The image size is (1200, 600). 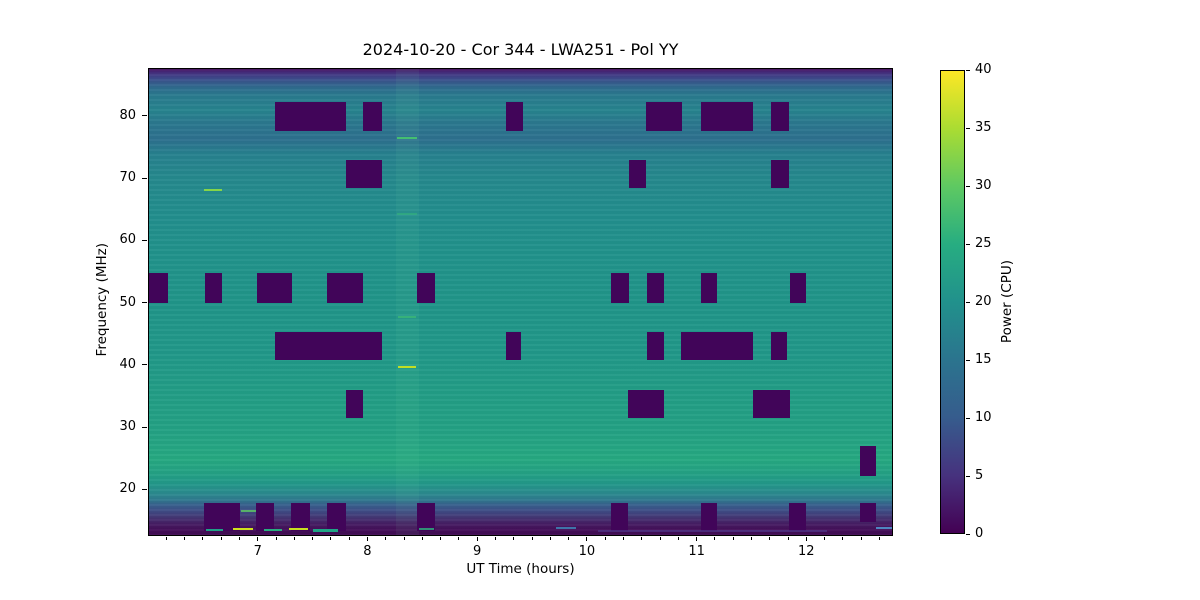 I want to click on colorbar-tick-label: 35, so click(x=983, y=127).